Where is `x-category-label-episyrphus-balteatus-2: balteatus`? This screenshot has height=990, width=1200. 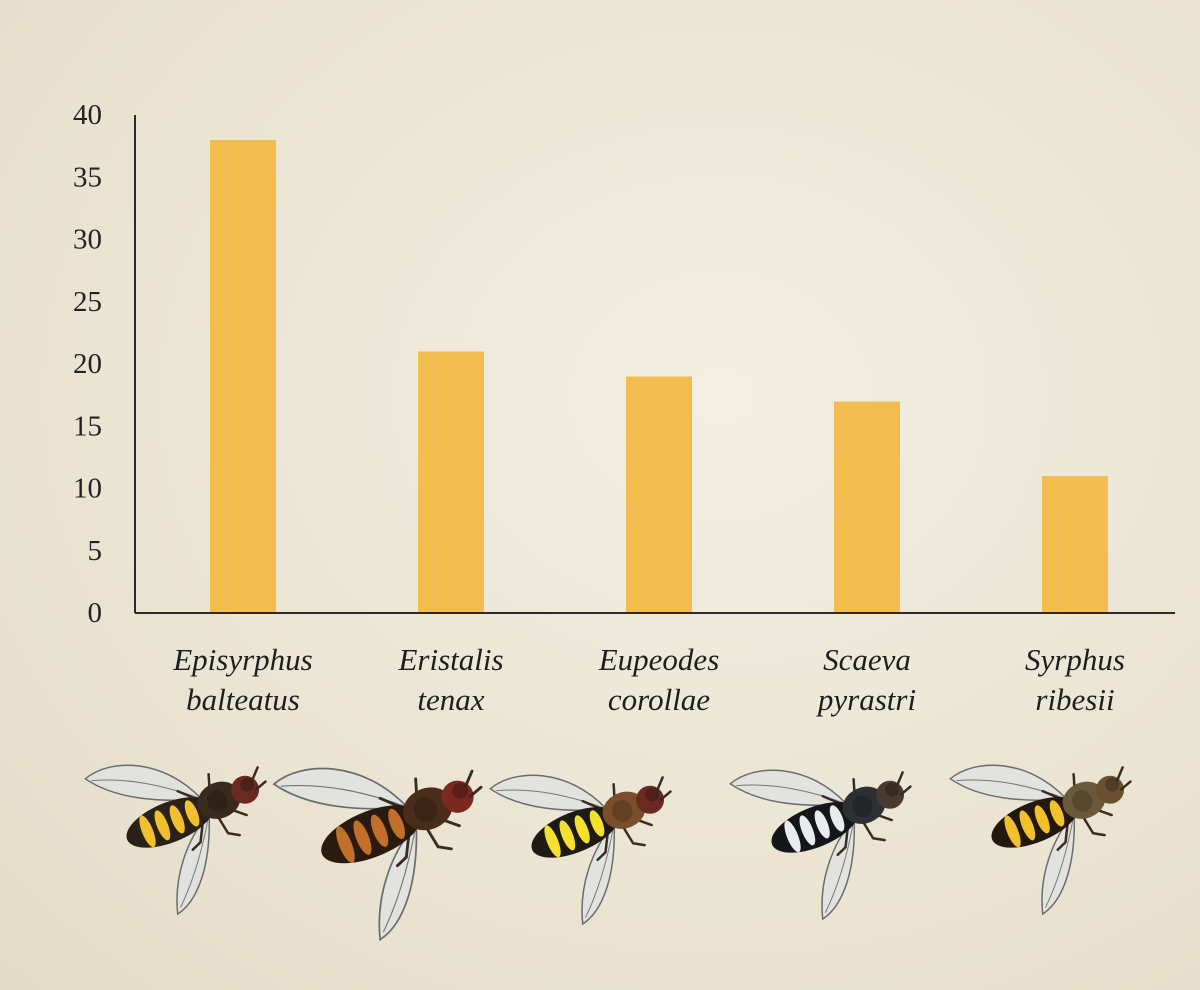
x-category-label-episyrphus-balteatus-2: balteatus is located at coordinates (243, 699).